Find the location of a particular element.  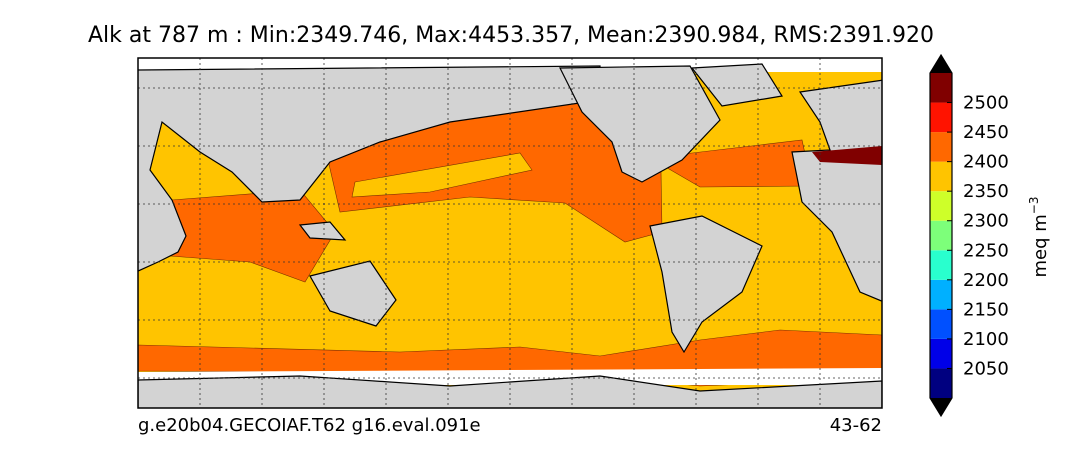

footer-right: 43-62 is located at coordinates (856, 425).